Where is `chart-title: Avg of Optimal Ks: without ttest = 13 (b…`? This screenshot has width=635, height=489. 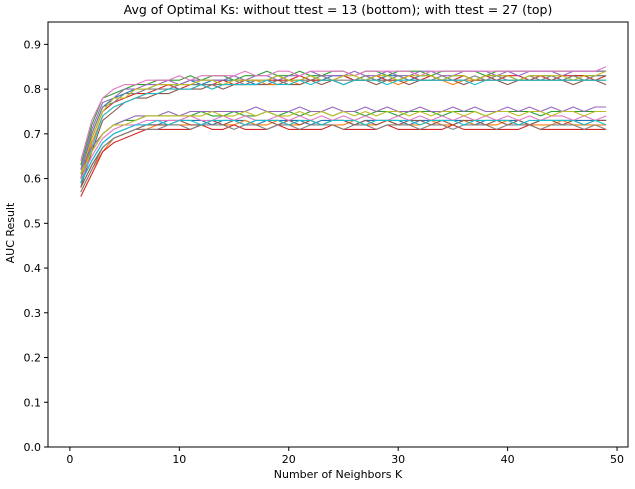 chart-title: Avg of Optimal Ks: without ttest = 13 (b… is located at coordinates (338, 9).